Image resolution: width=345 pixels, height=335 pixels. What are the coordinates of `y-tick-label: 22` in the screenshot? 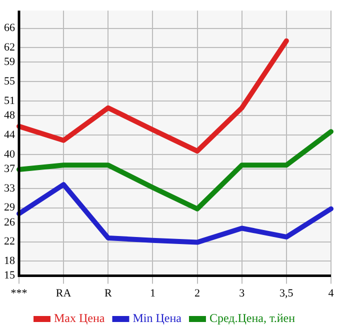 It's located at (9, 242).